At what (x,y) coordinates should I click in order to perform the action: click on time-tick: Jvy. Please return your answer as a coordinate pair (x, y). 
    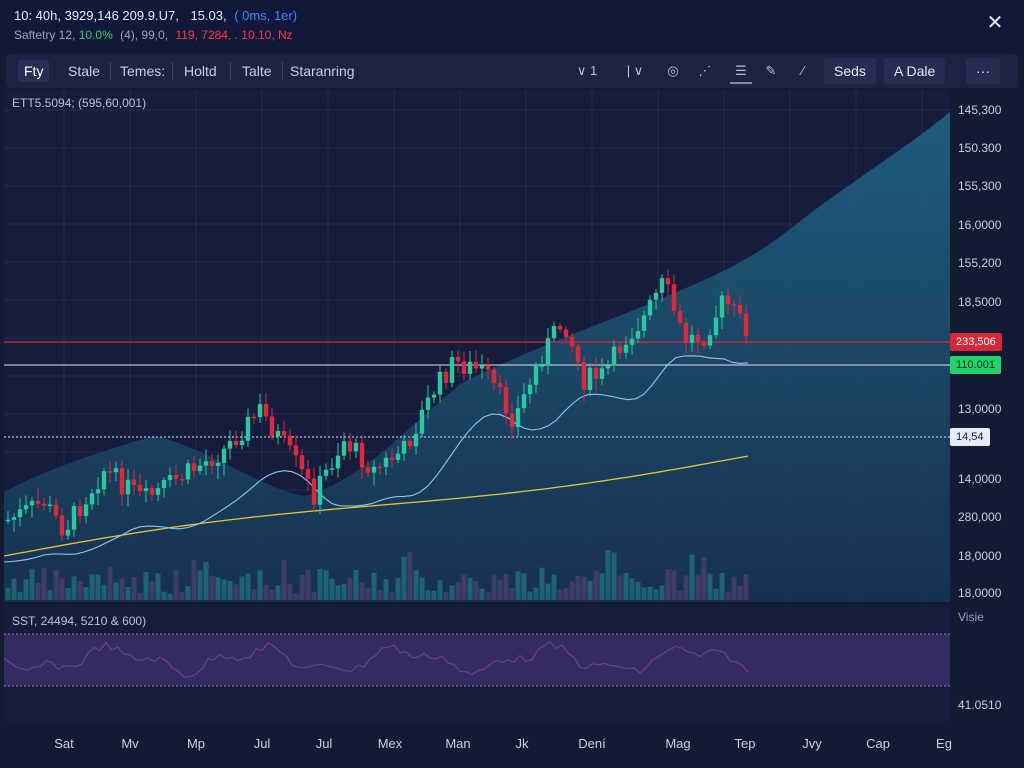
    Looking at the image, I should click on (812, 743).